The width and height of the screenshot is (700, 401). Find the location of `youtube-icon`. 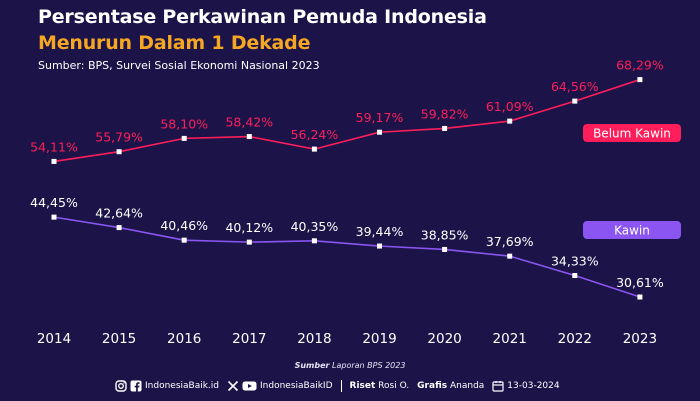

youtube-icon is located at coordinates (249, 386).